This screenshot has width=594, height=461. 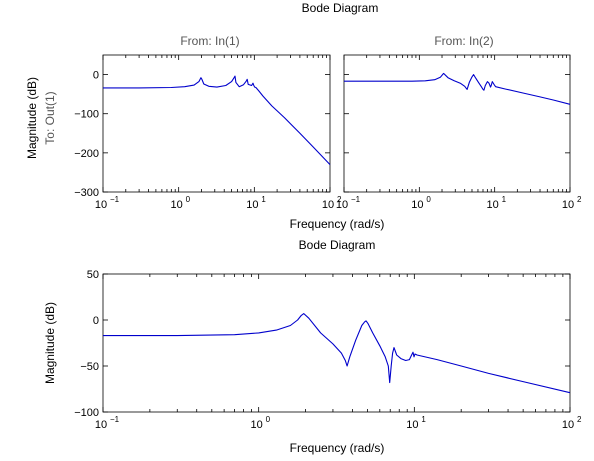 What do you see at coordinates (96, 76) in the screenshot?
I see `chart1-panel1-ytick-label: 0` at bounding box center [96, 76].